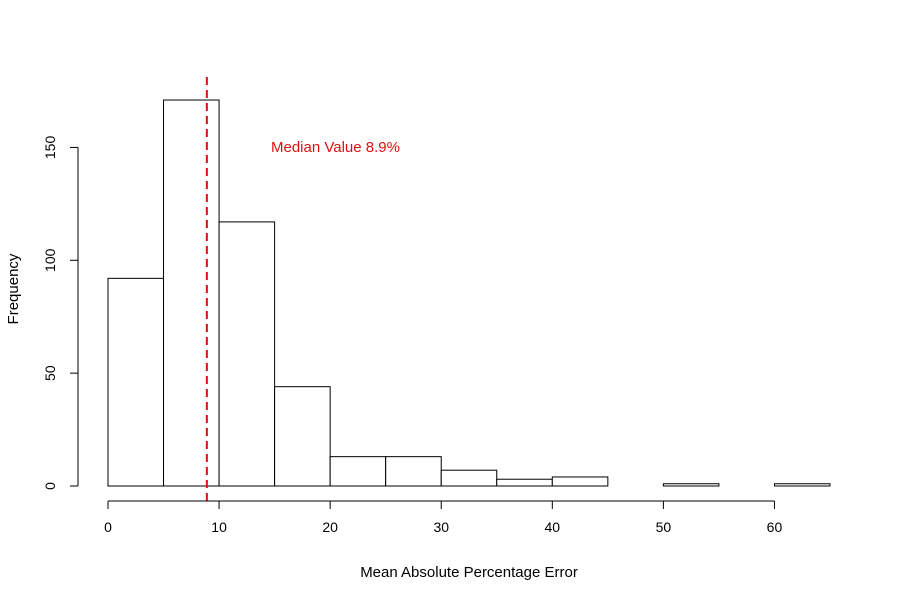  What do you see at coordinates (13, 288) in the screenshot?
I see `y-axis-title: Frequency` at bounding box center [13, 288].